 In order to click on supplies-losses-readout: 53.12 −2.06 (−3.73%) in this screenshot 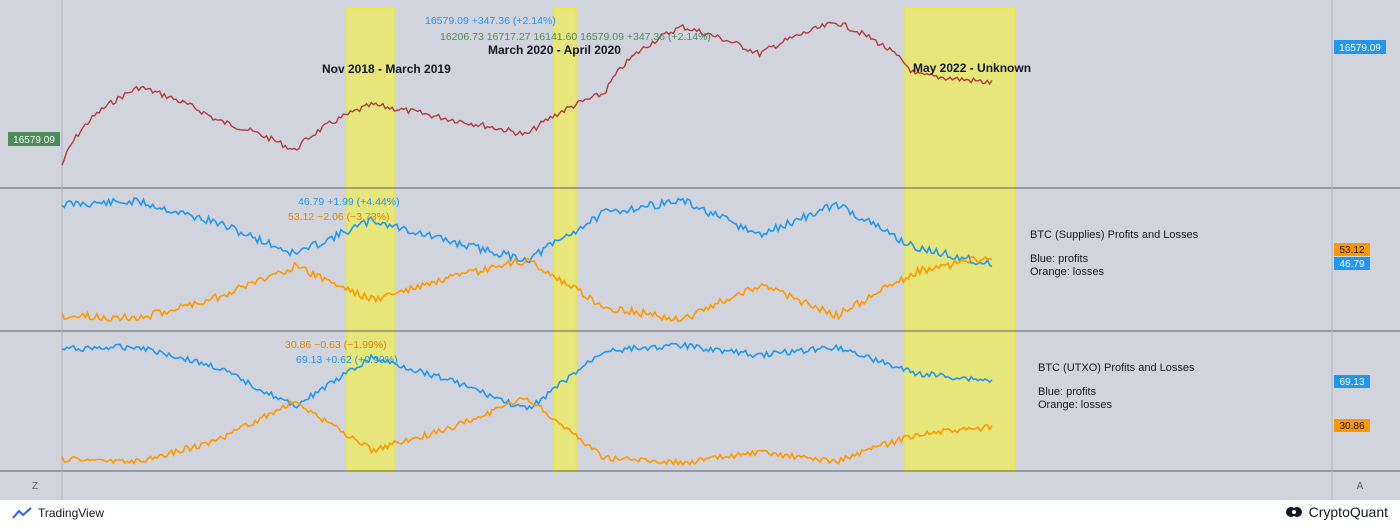, I will do `click(339, 217)`.